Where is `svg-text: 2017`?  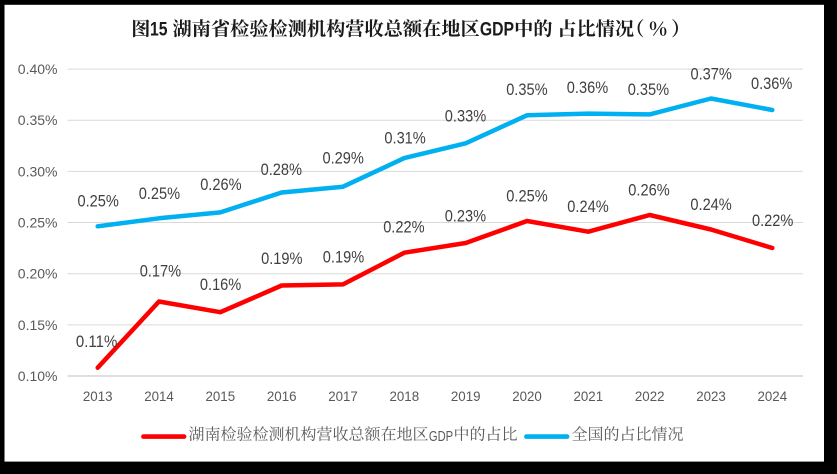 svg-text: 2017 is located at coordinates (343, 397).